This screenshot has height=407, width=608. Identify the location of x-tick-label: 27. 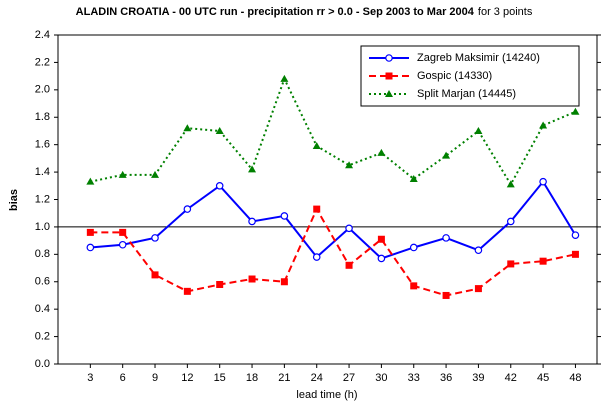
(349, 378).